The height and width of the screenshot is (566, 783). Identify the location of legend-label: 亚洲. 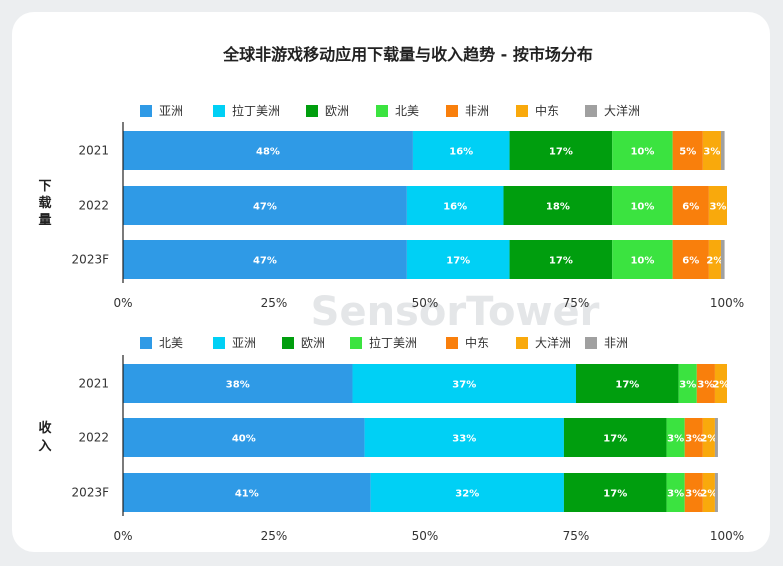
(244, 343).